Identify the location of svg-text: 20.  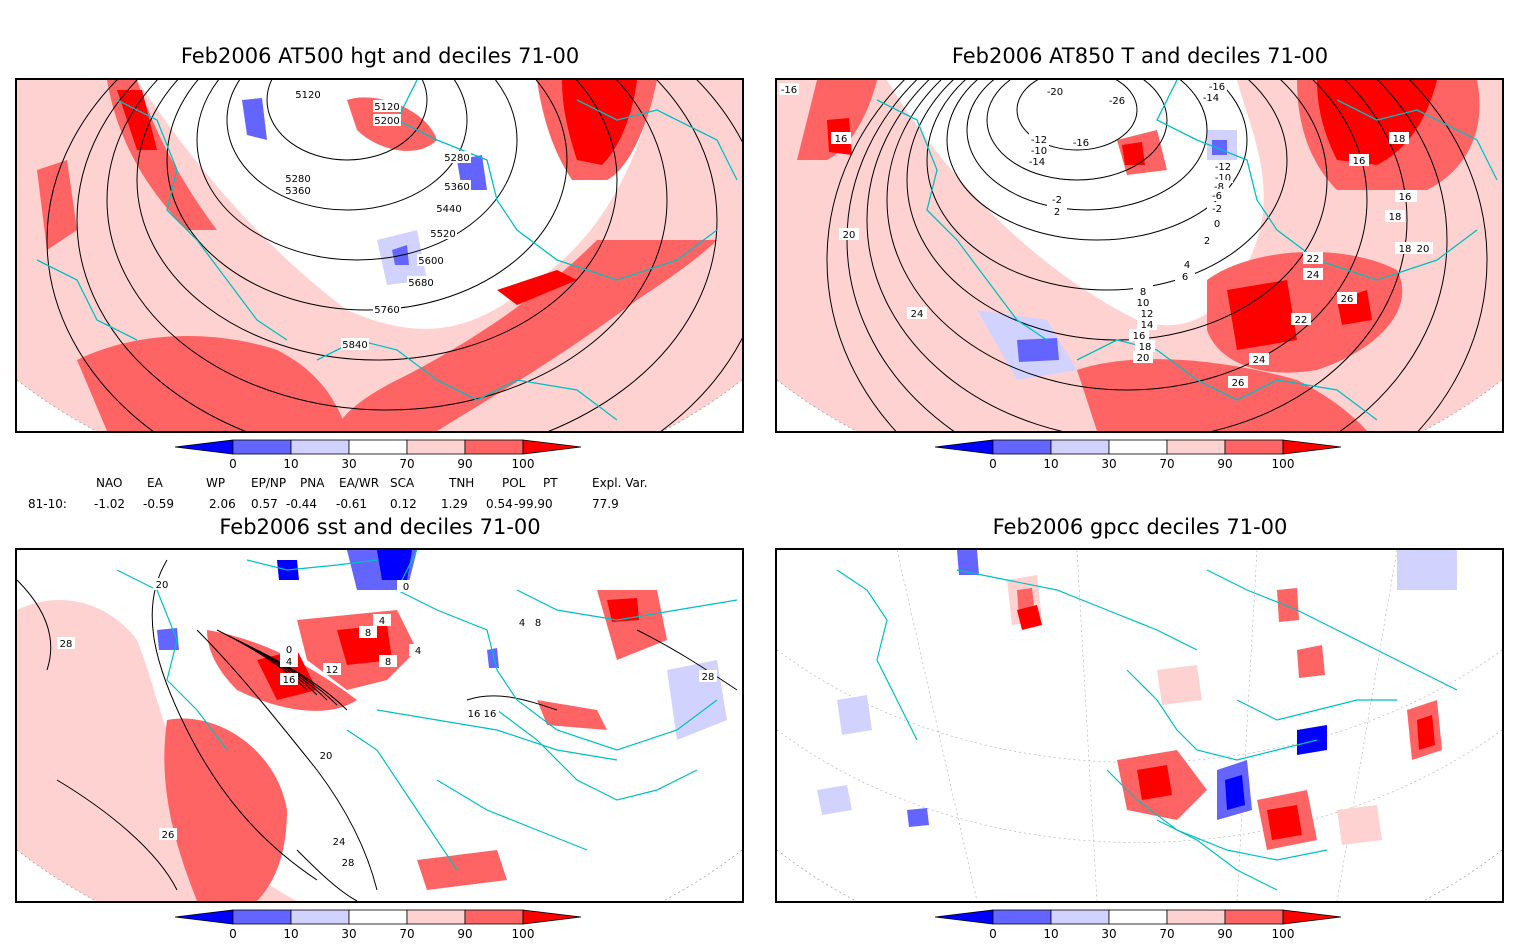
(1423, 249).